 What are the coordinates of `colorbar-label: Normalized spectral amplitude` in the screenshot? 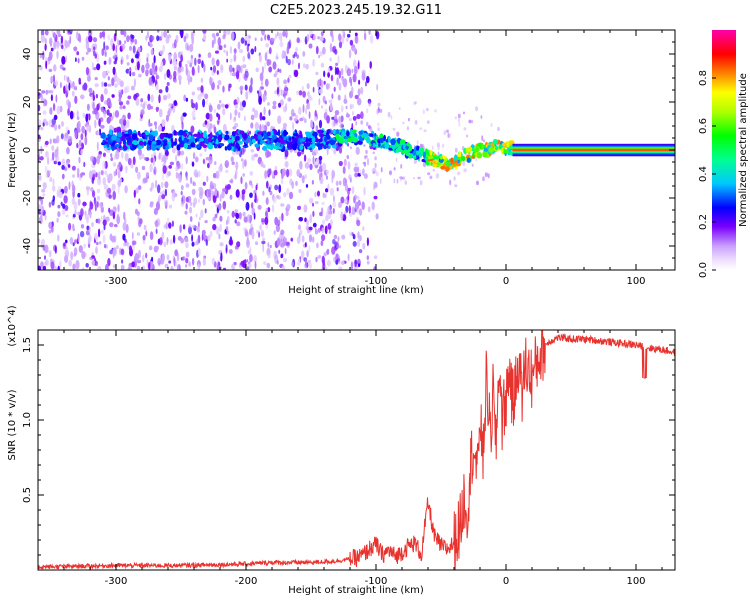 It's located at (743, 150).